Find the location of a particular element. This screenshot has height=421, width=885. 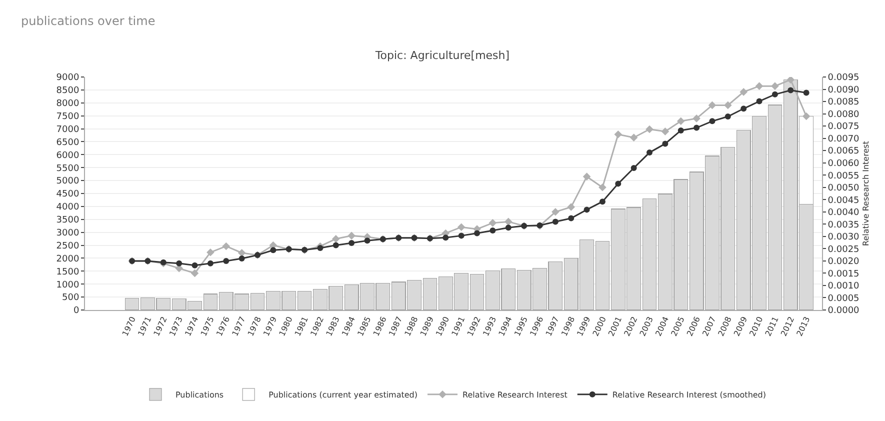

x-tick-label: 2008 is located at coordinates (725, 326).